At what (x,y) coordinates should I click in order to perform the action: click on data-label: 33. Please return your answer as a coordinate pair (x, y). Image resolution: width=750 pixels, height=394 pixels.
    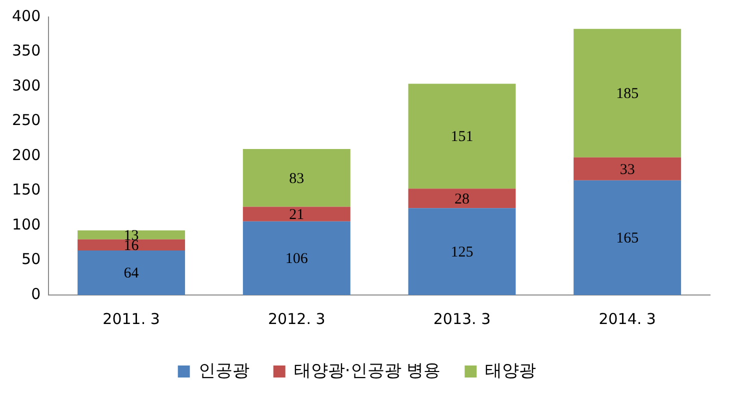
    Looking at the image, I should click on (627, 170).